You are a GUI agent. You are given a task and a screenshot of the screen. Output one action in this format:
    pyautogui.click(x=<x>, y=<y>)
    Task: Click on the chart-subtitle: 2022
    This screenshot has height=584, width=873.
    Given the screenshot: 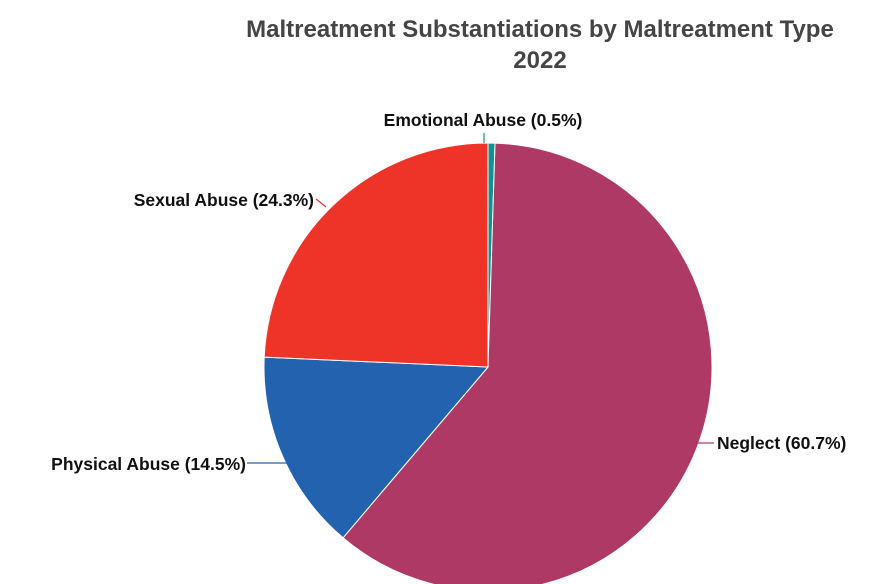 What is the action you would take?
    pyautogui.click(x=539, y=60)
    